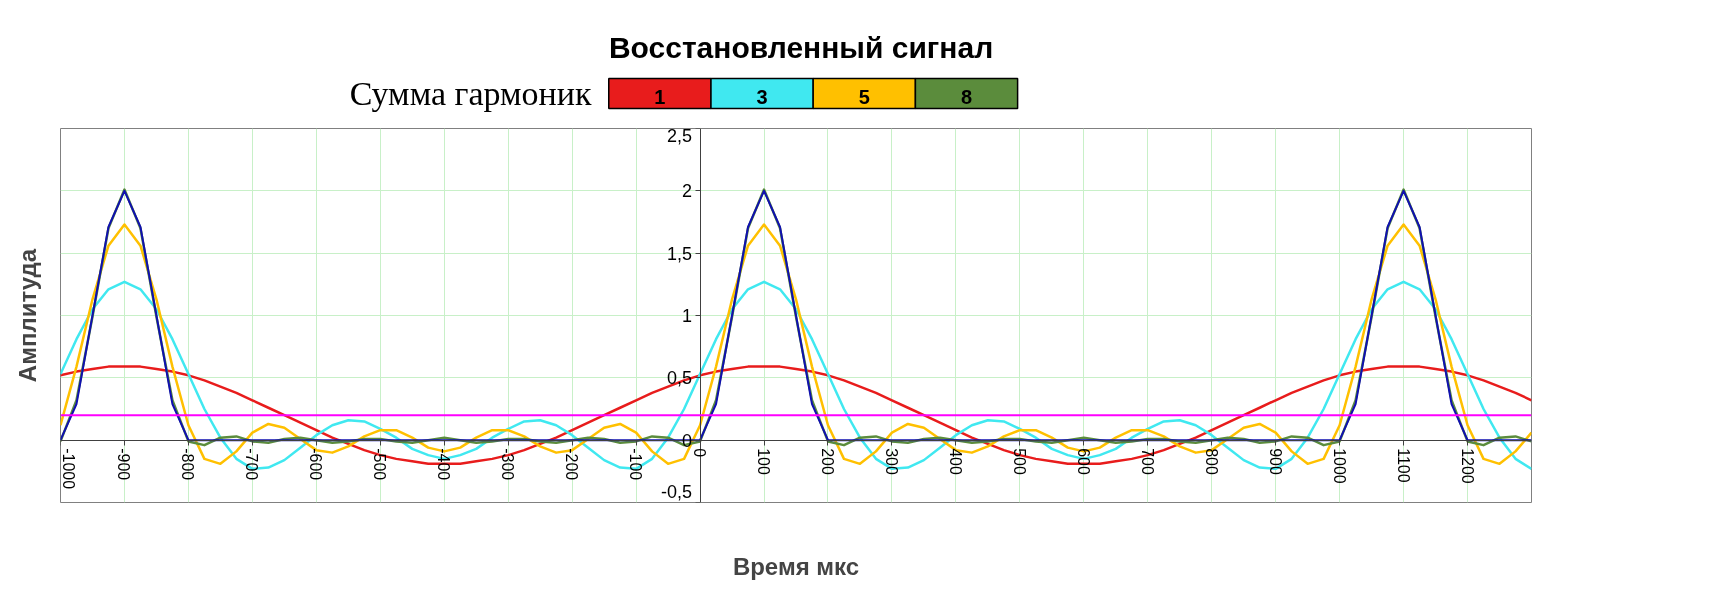 The height and width of the screenshot is (591, 1711). Describe the element at coordinates (1403, 465) in the screenshot. I see `x-tick-label: 1100` at that location.